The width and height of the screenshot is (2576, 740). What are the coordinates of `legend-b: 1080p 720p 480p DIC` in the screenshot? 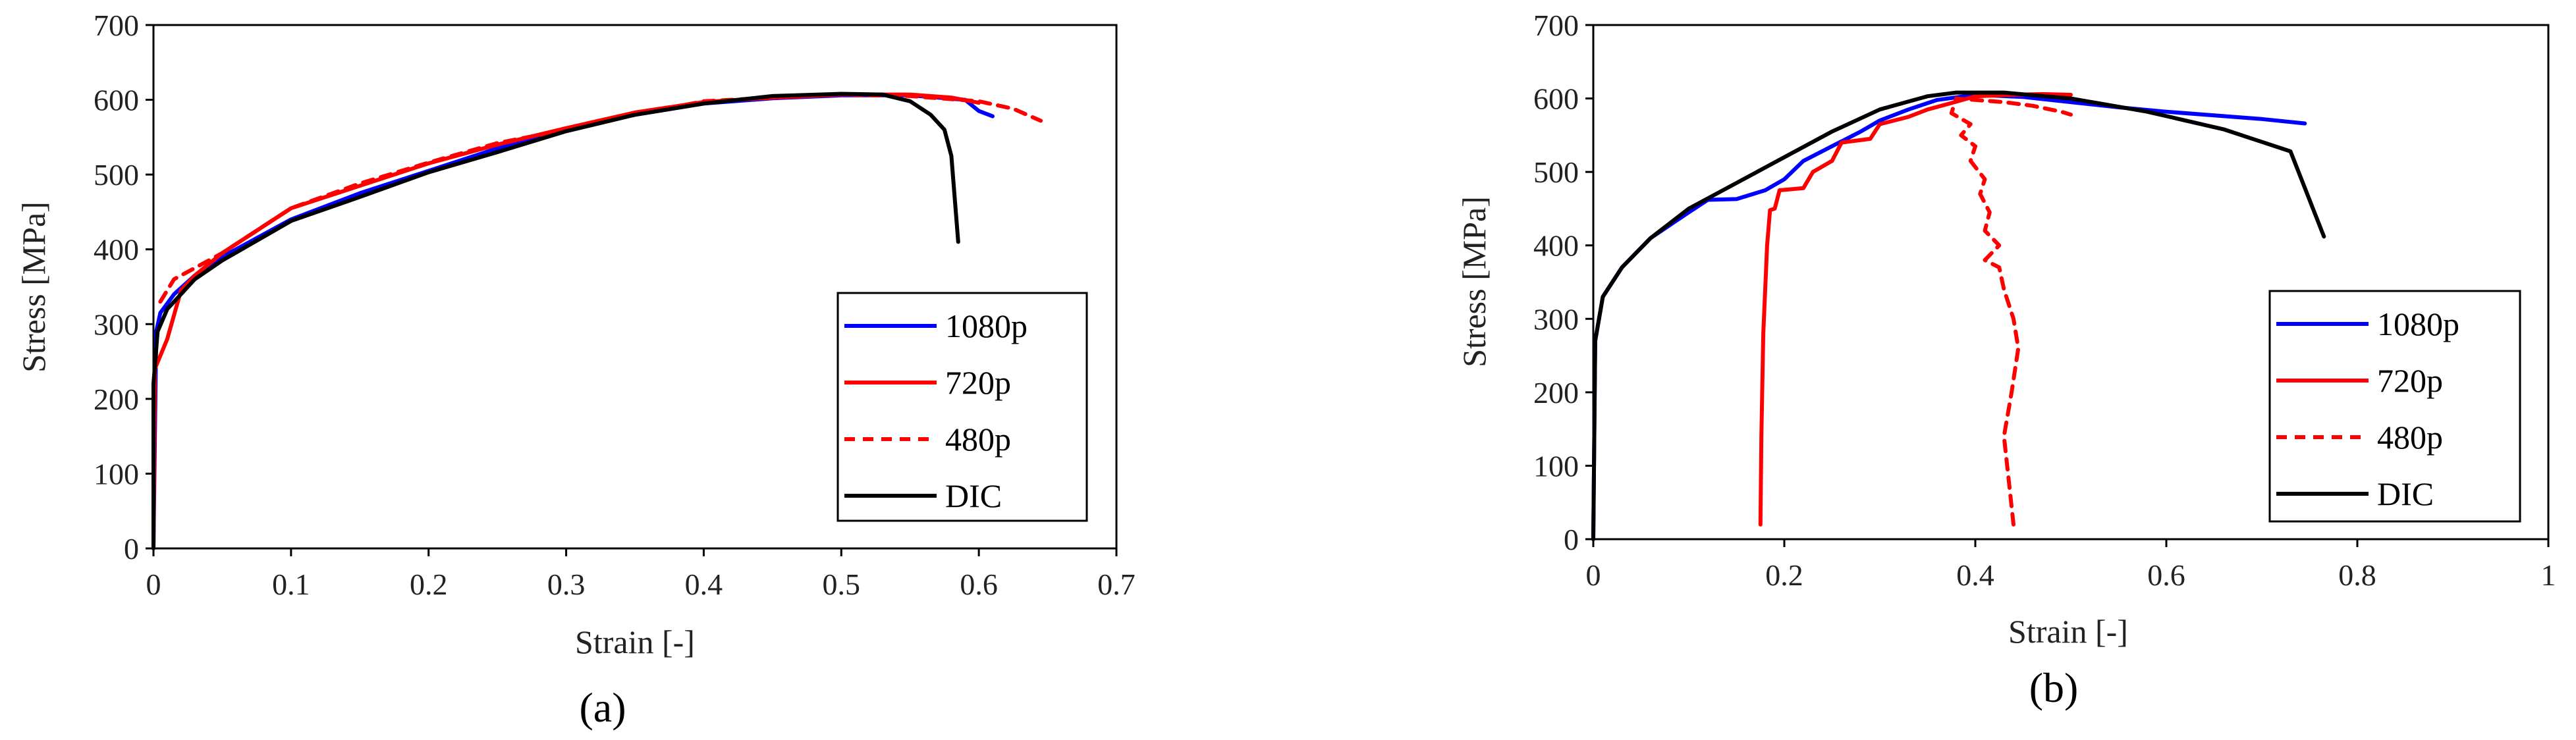 It's located at (2394, 406).